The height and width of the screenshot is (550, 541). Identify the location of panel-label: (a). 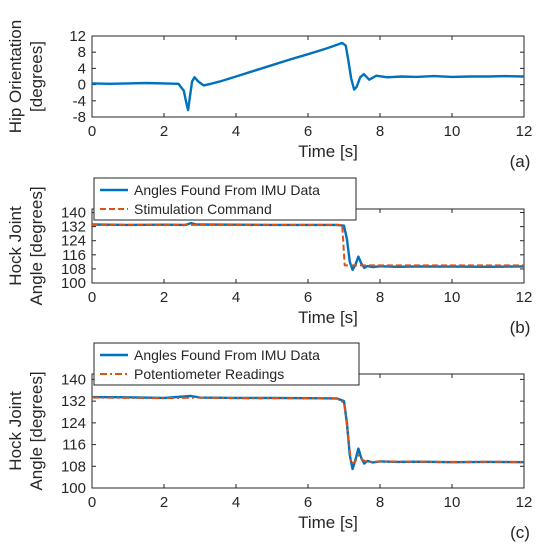
(520, 161).